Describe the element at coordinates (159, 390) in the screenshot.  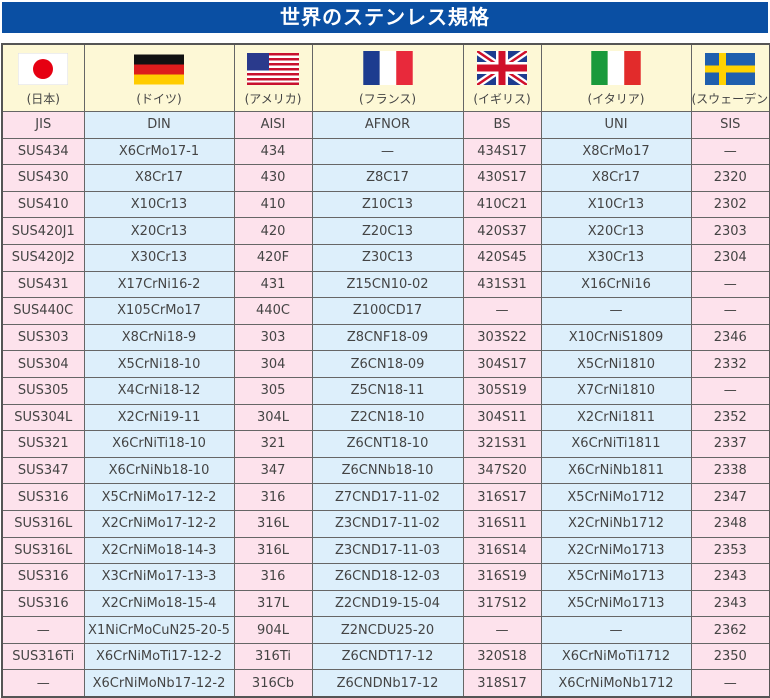
I see `cell-din: X4CrNi18-12` at that location.